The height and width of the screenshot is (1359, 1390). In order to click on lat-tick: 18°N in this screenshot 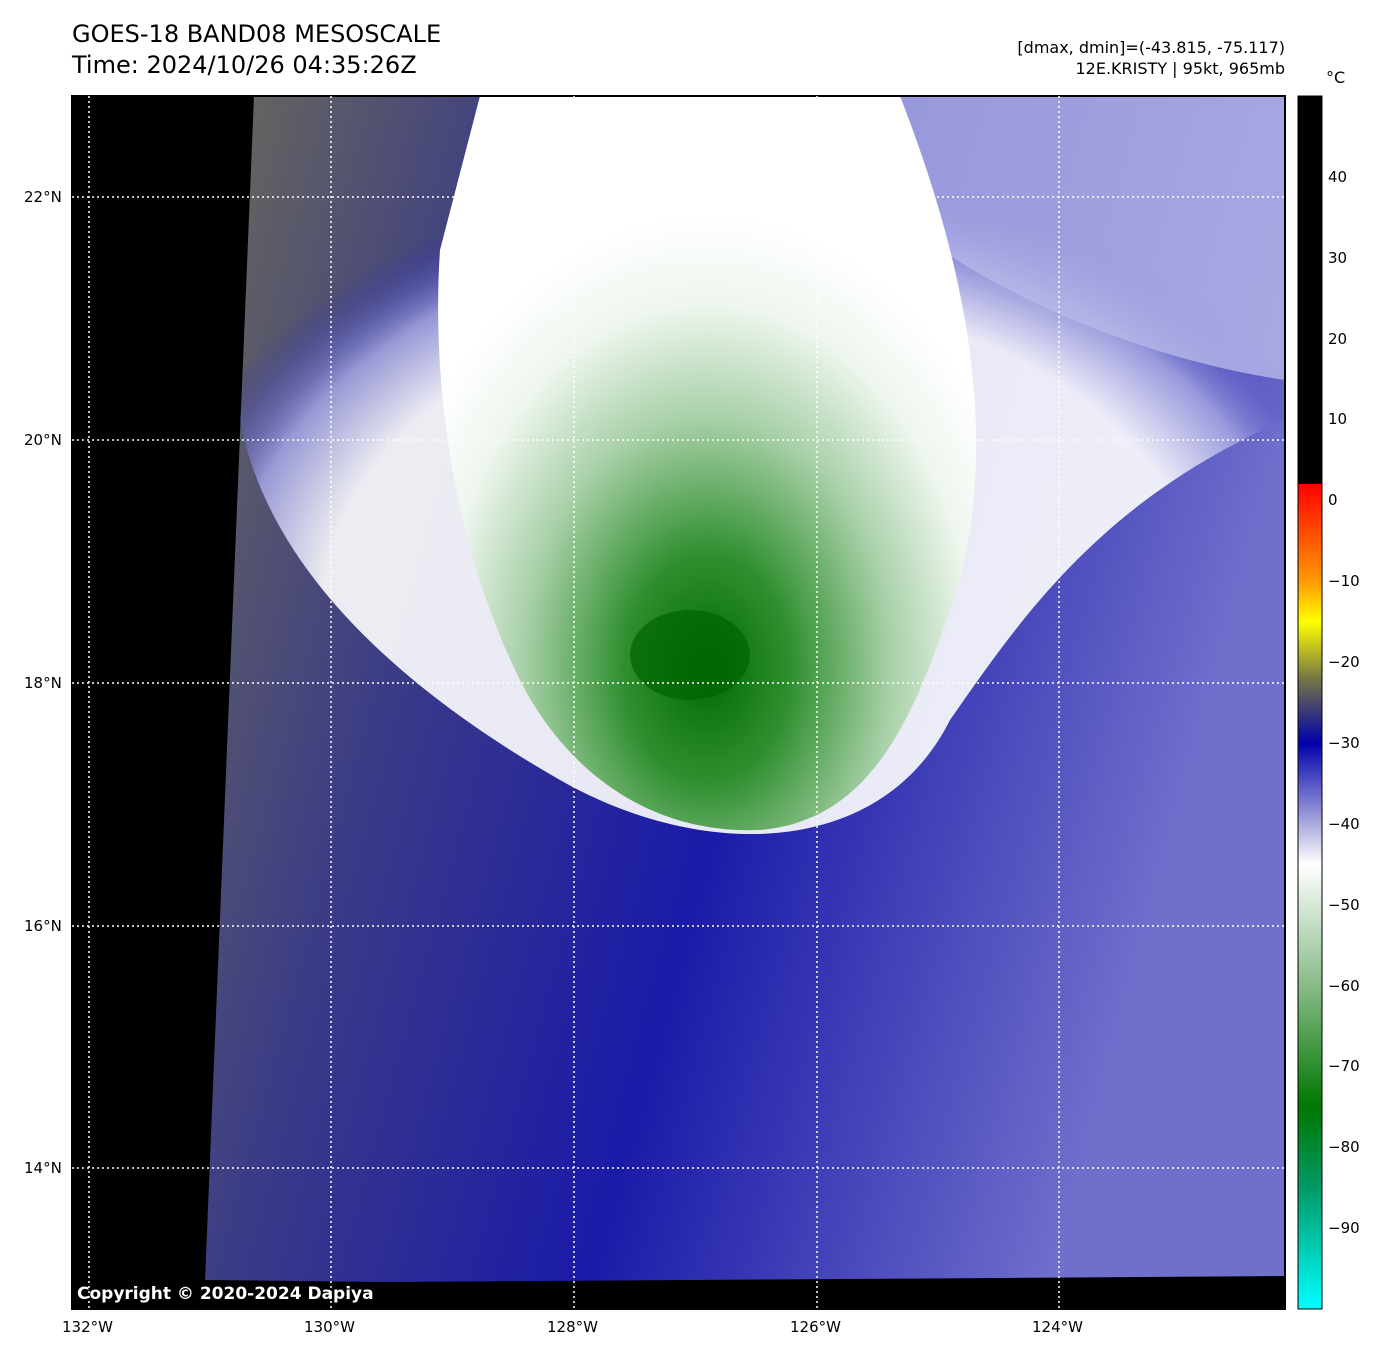, I will do `click(43, 683)`.